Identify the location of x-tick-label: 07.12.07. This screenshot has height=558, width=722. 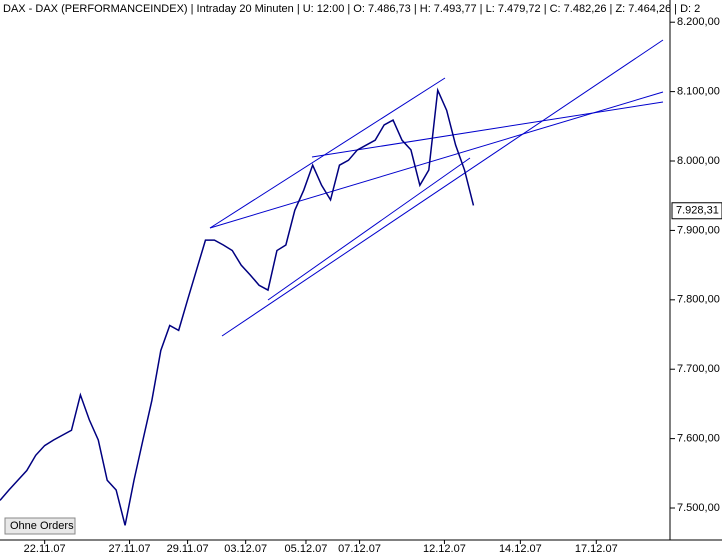
(359, 549).